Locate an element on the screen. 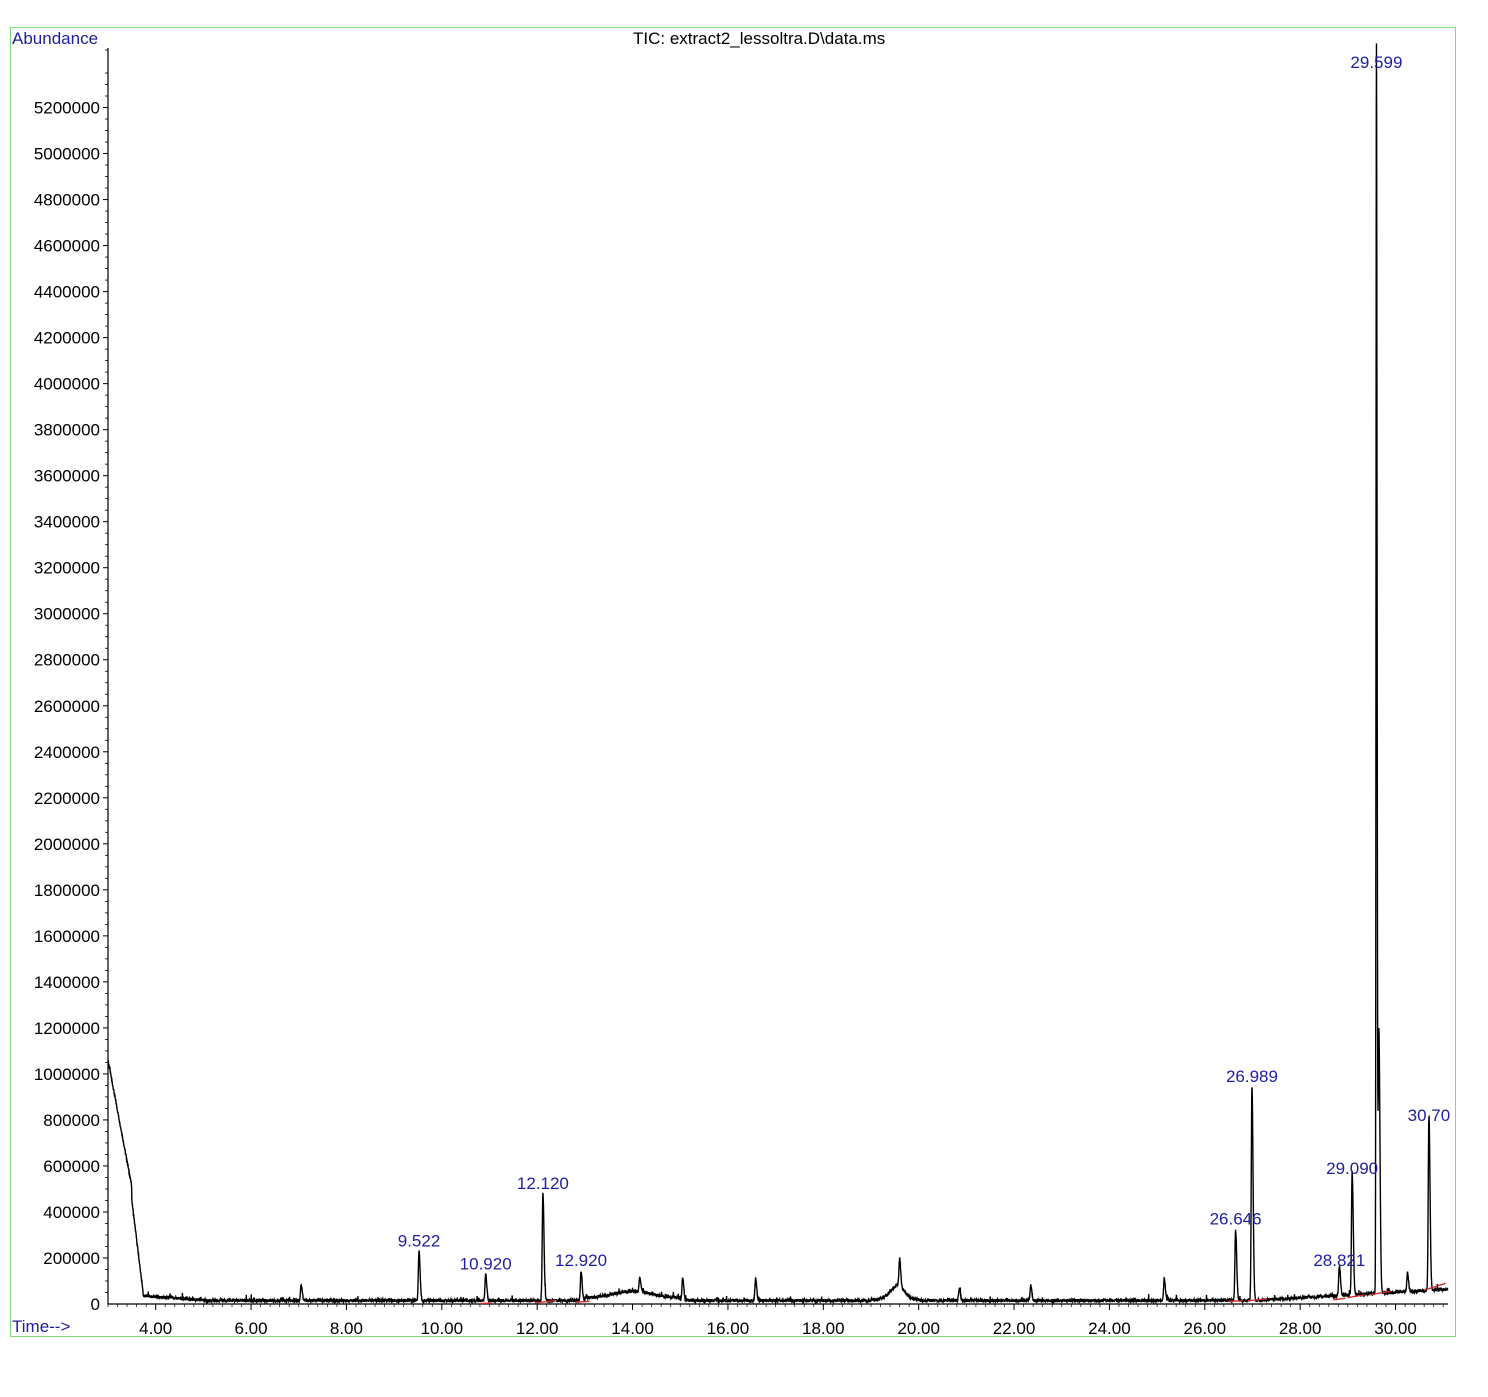 The image size is (1488, 1397). peak-label: 29.599 is located at coordinates (1376, 62).